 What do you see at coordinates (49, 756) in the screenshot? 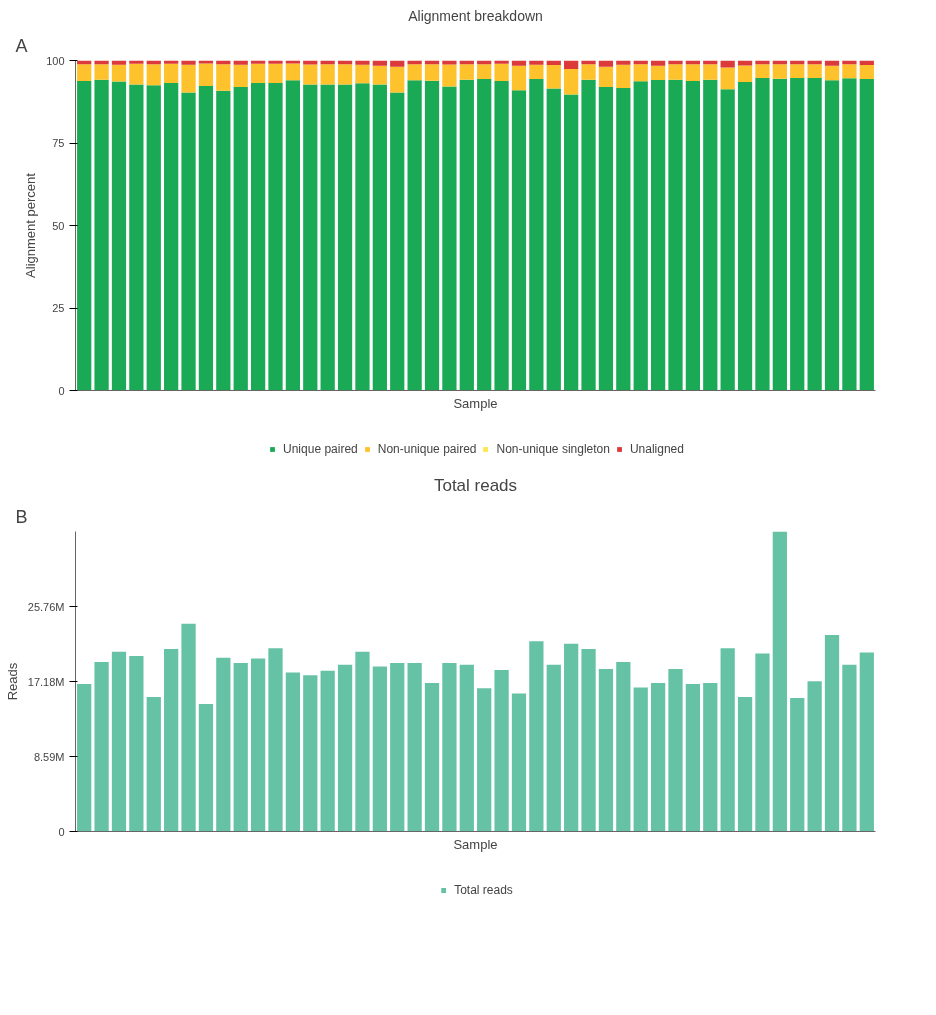
I see `y-tick-label: 8.59M` at bounding box center [49, 756].